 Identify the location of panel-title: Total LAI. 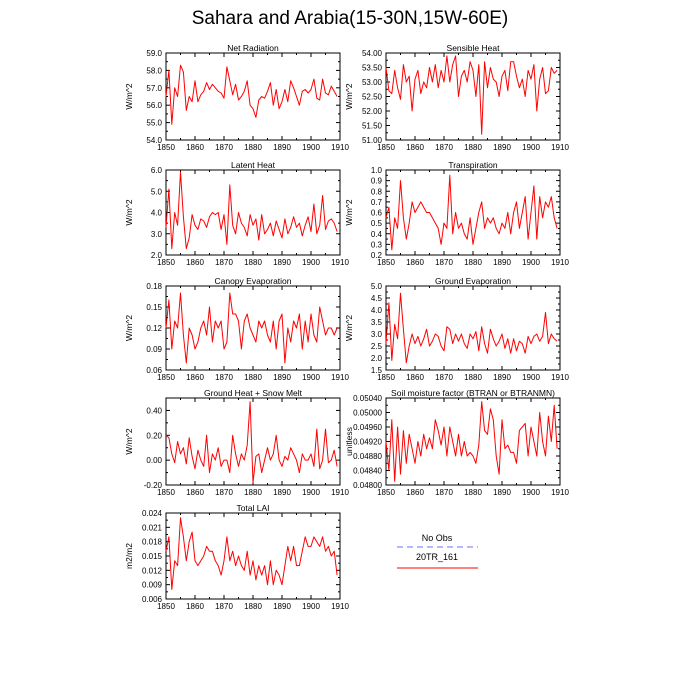
(252, 508).